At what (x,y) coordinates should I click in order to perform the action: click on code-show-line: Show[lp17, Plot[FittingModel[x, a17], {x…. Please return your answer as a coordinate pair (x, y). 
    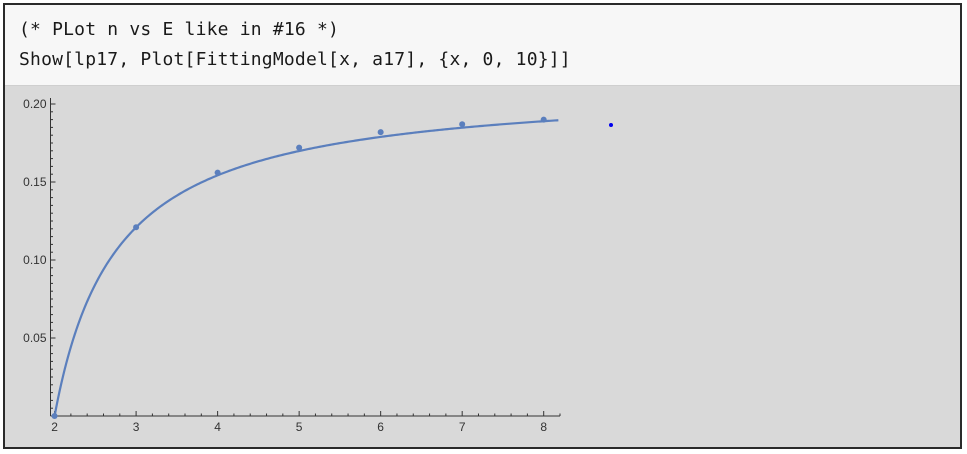
    Looking at the image, I should click on (295, 59).